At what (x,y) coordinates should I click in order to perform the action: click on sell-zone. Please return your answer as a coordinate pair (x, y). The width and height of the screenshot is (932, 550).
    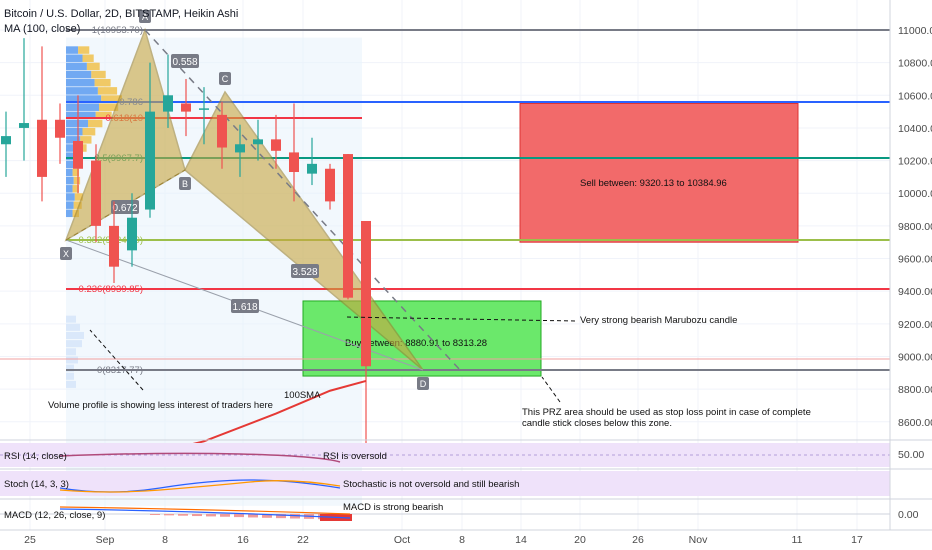
    Looking at the image, I should click on (659, 172).